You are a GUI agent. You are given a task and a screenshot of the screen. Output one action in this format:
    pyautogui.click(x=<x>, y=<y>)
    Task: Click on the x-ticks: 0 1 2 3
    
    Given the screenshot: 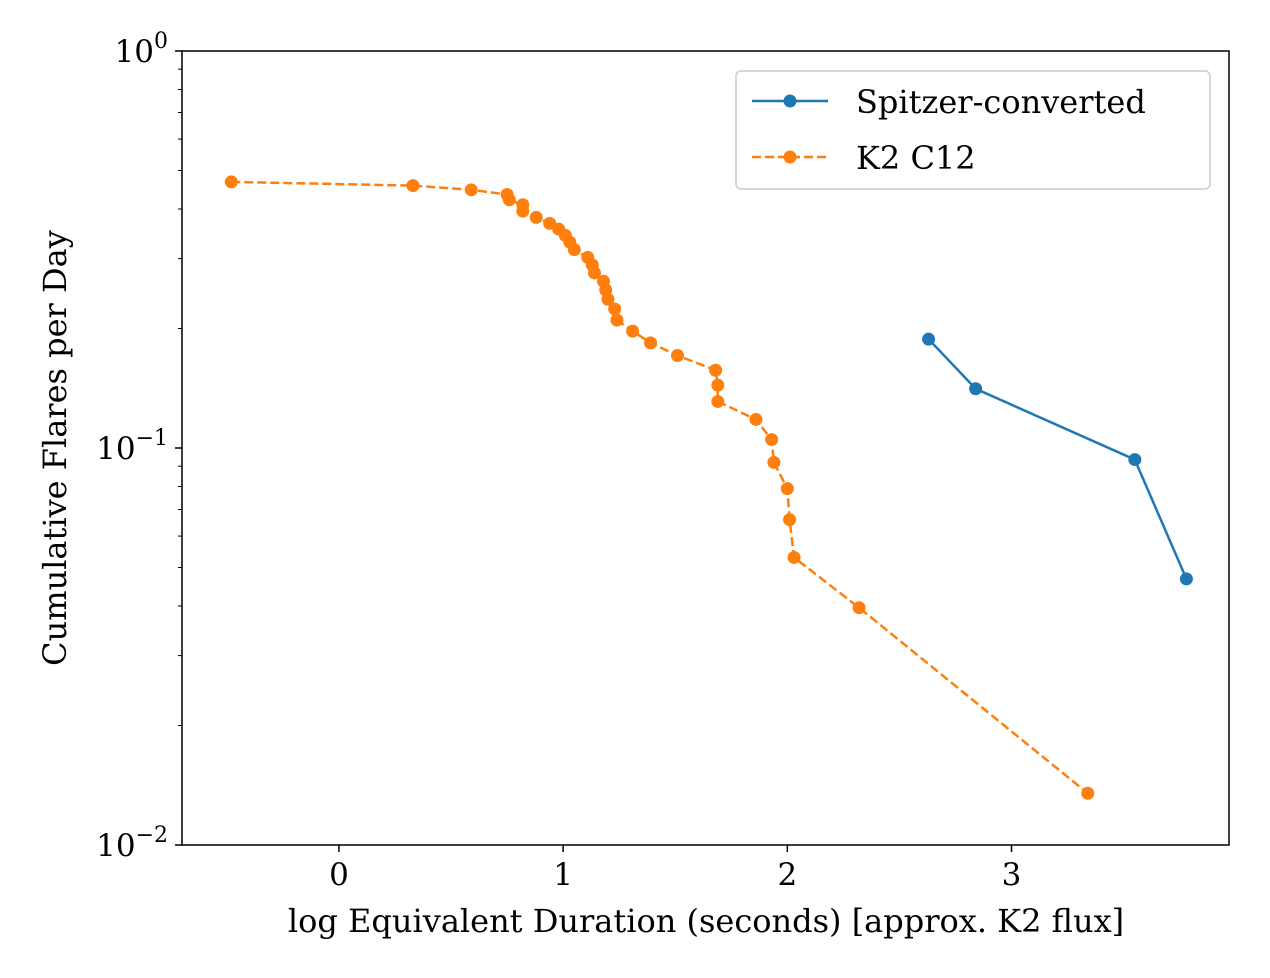 What is the action you would take?
    pyautogui.click(x=675, y=869)
    